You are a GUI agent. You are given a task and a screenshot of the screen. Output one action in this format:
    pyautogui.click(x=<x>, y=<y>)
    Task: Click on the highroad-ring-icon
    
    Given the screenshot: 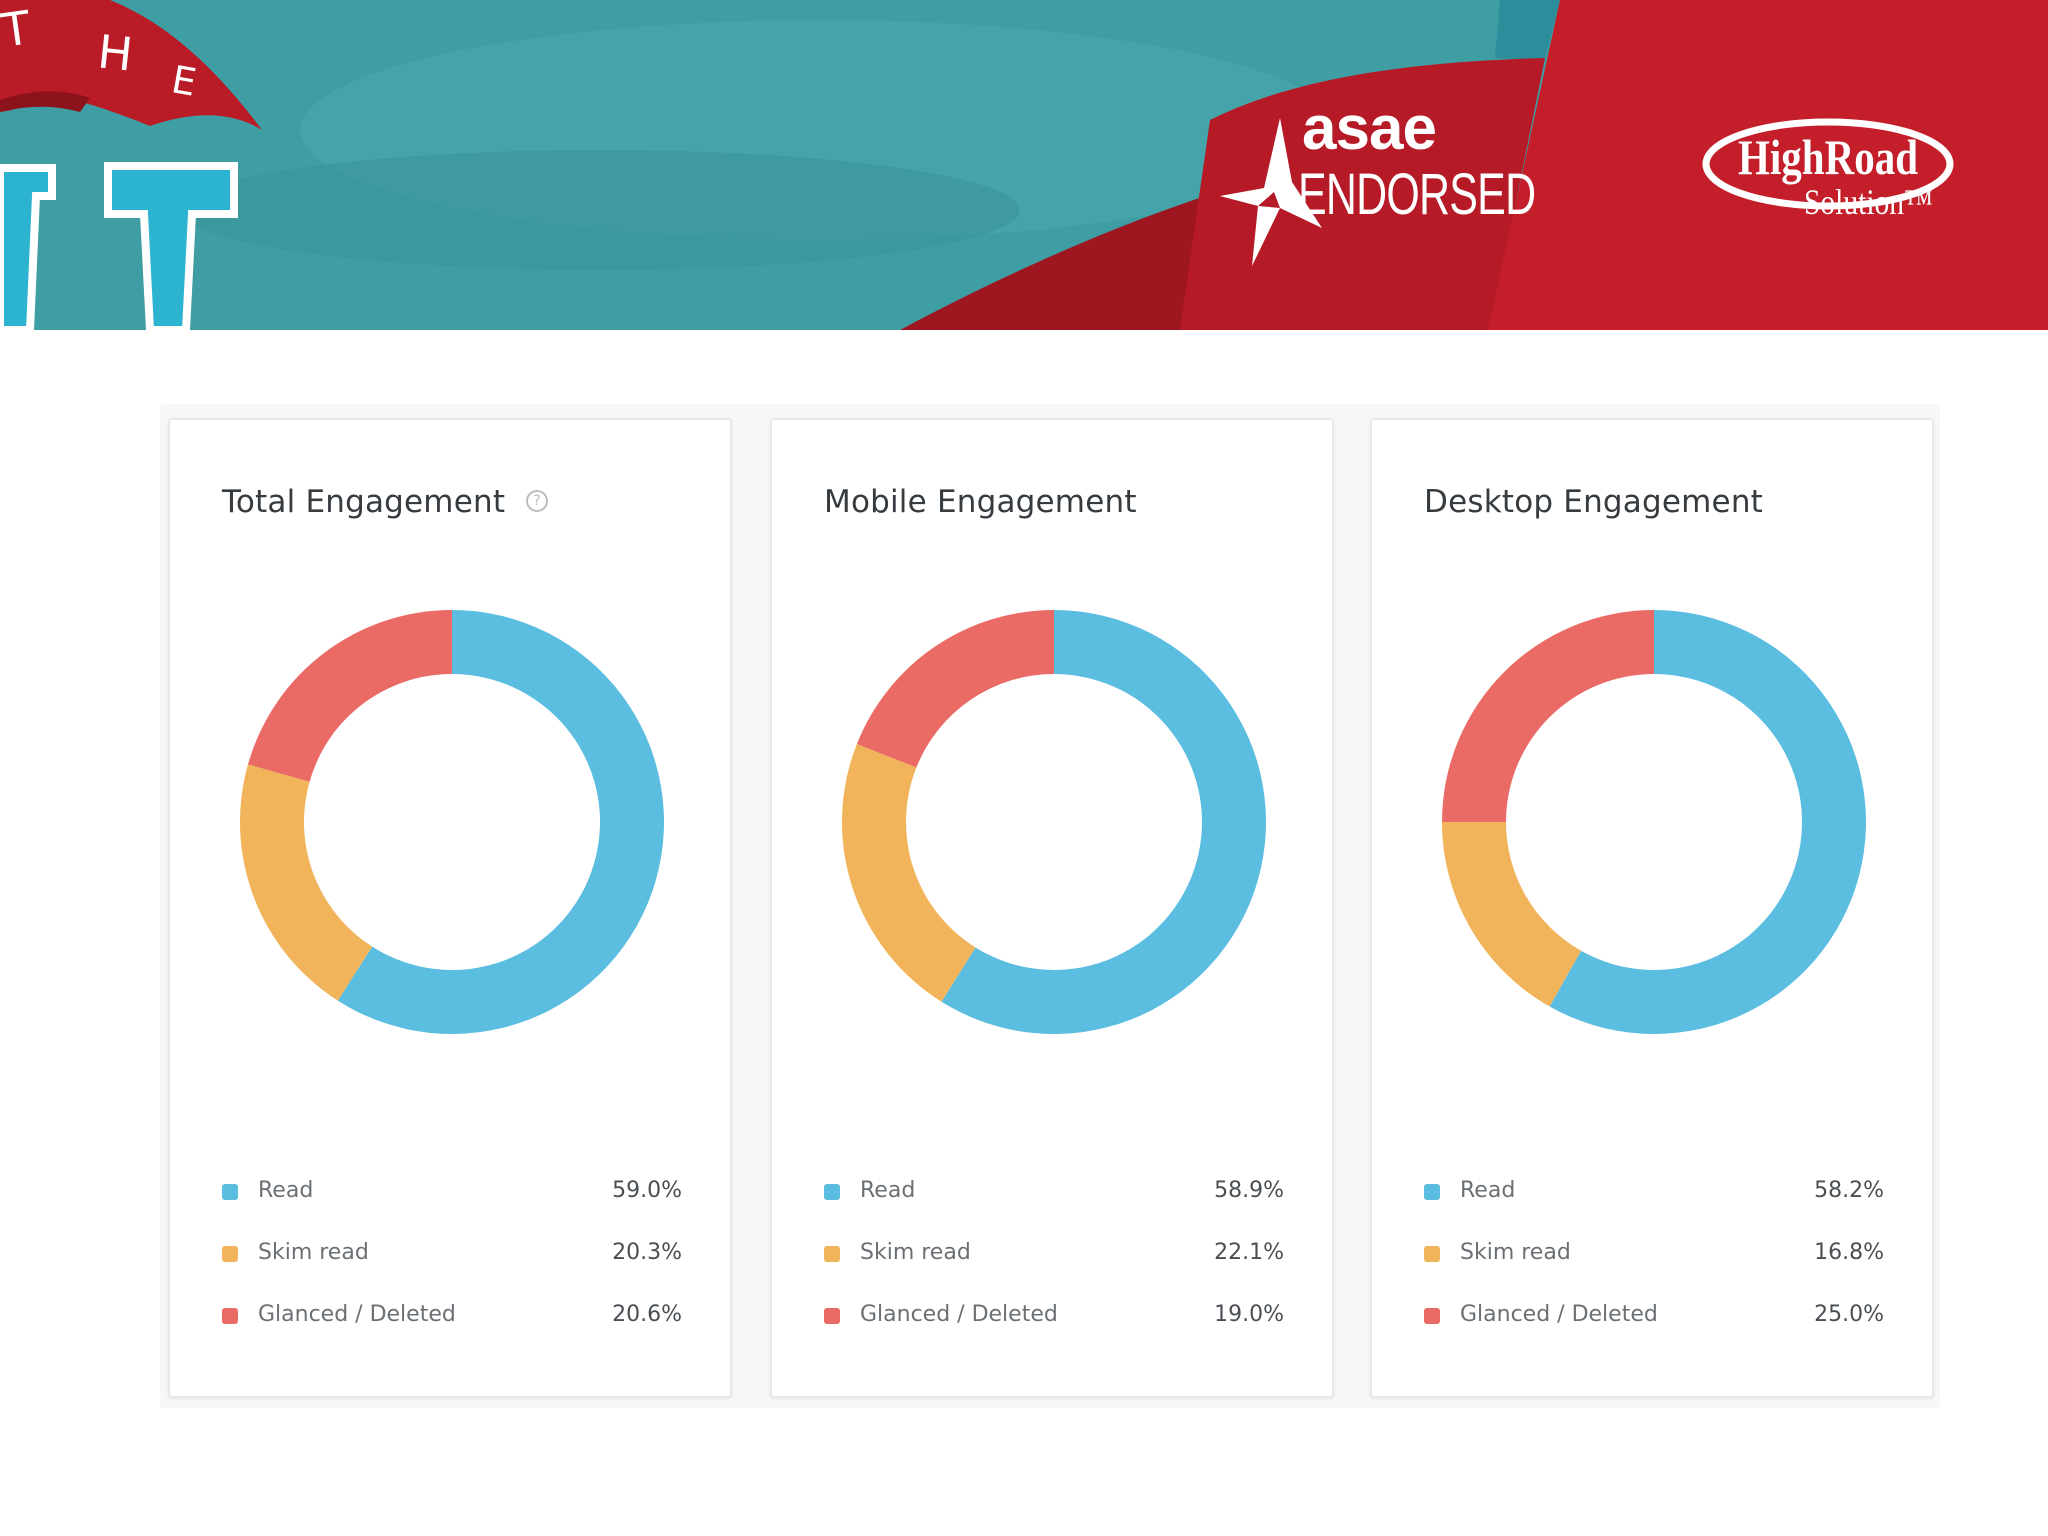 What is the action you would take?
    pyautogui.click(x=1828, y=164)
    